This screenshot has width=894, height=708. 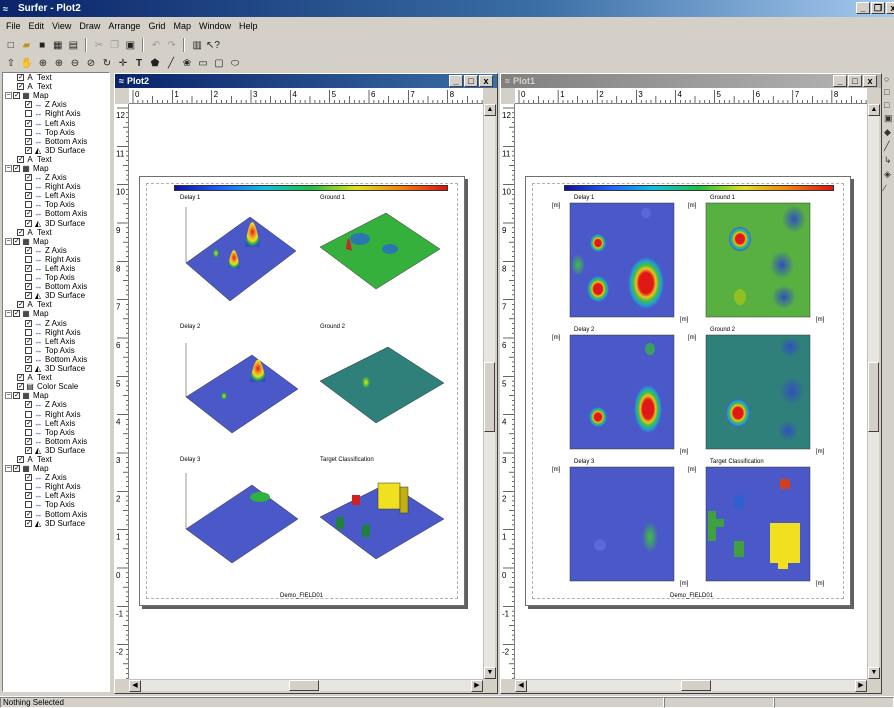 What do you see at coordinates (622, 260) in the screenshot?
I see `contour-delay1` at bounding box center [622, 260].